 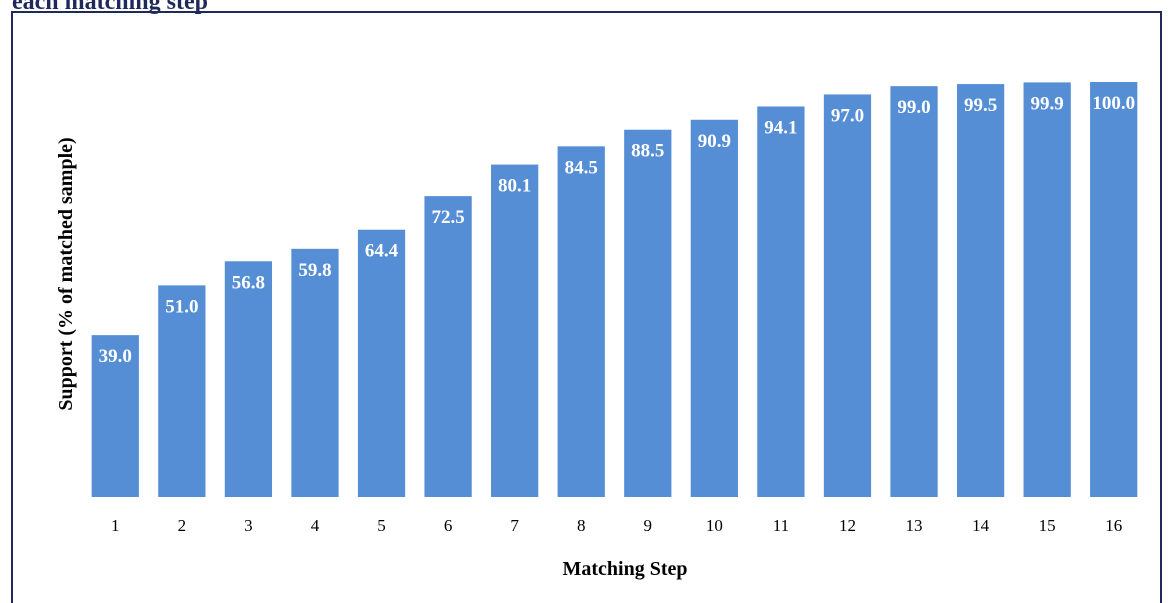 I want to click on data-label-9: 88.5, so click(x=647, y=151).